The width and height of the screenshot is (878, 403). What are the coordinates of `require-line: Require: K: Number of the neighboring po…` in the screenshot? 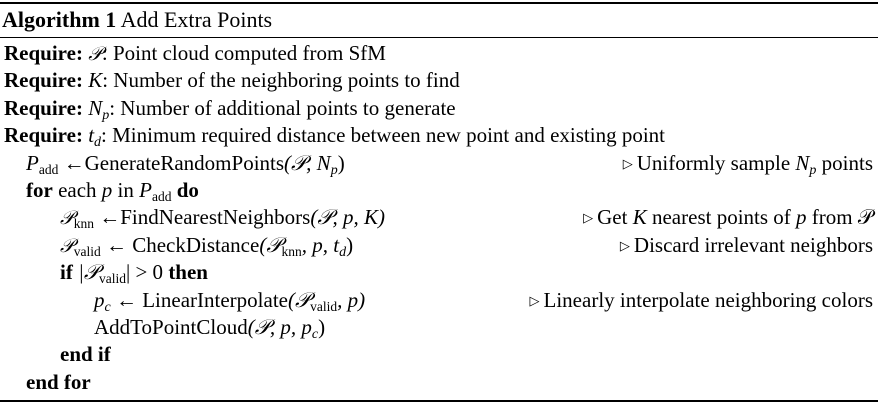 It's located at (438, 80).